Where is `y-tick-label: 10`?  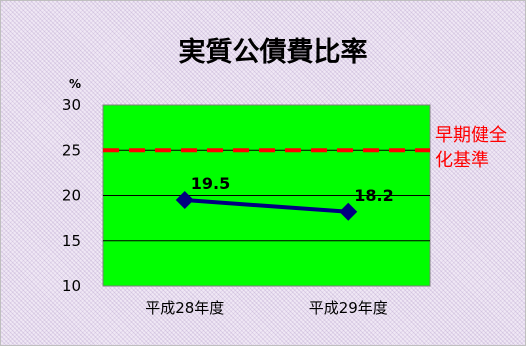
y-tick-label: 10 is located at coordinates (71, 286).